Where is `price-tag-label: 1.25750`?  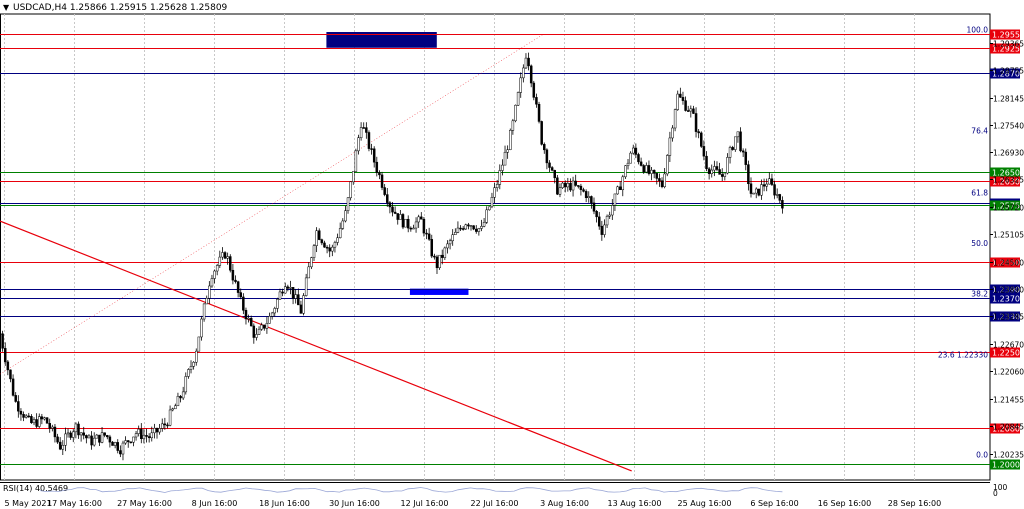 price-tag-label: 1.25750 is located at coordinates (1008, 206).